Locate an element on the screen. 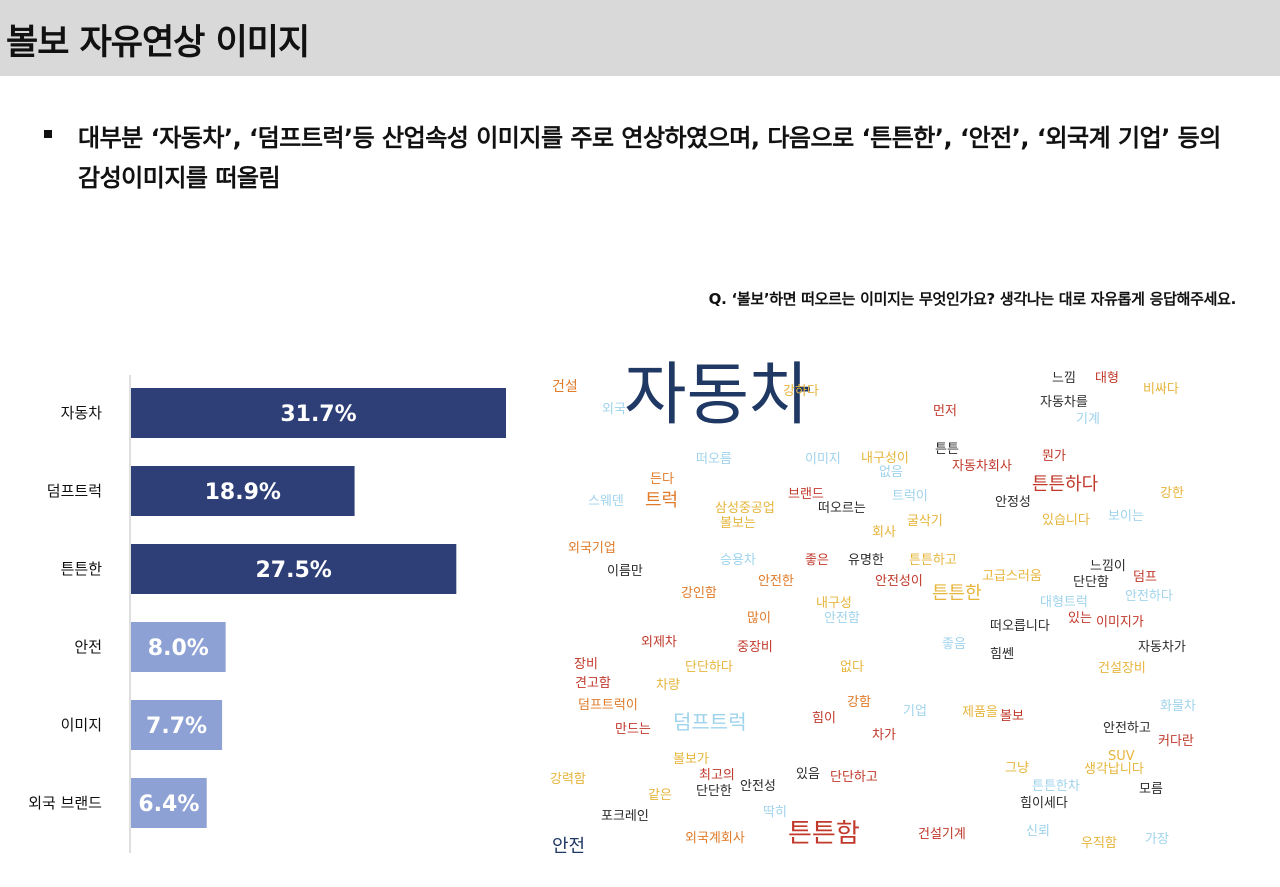  word-cloud-word: 많이 is located at coordinates (759, 618).